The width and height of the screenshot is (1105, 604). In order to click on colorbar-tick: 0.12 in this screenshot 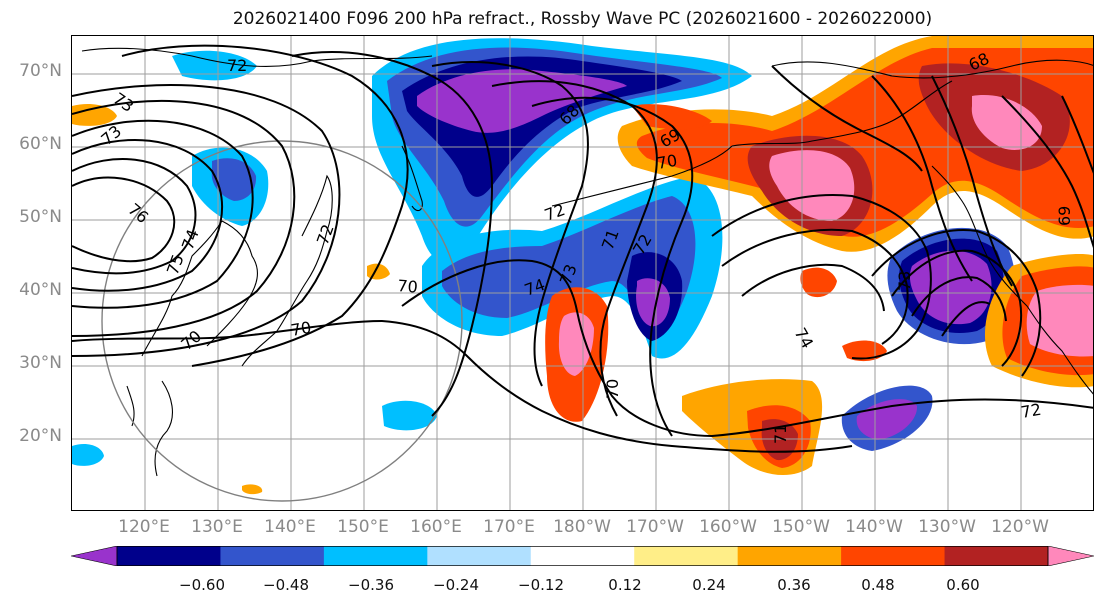, I will do `click(625, 585)`.